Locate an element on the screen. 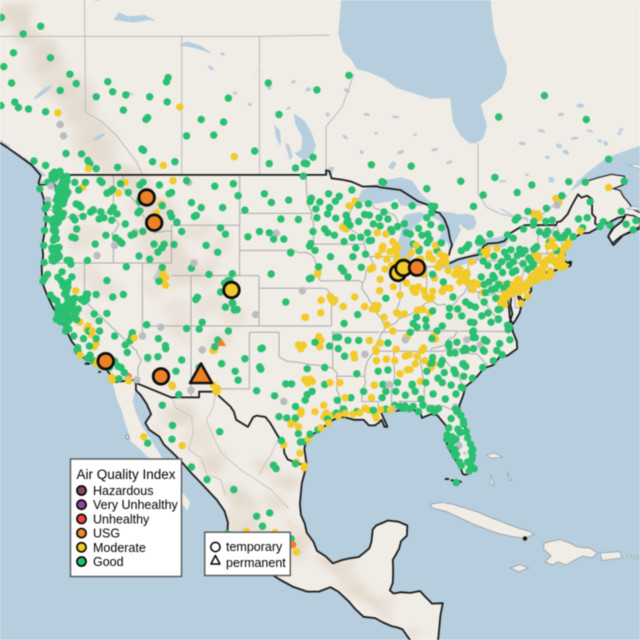 Image resolution: width=640 pixels, height=640 pixels. svg-text: Very Unhealthy is located at coordinates (136, 505).